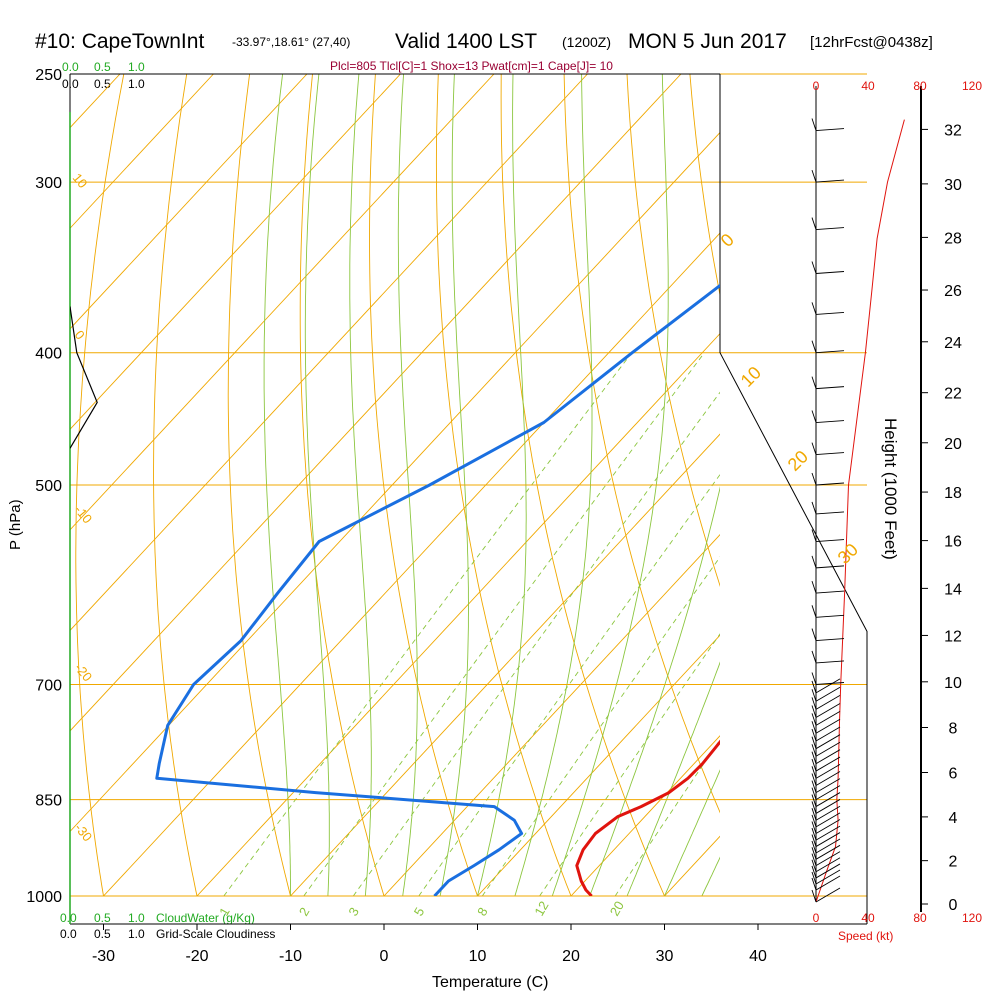 Image resolution: width=1000 pixels, height=1000 pixels. Describe the element at coordinates (80, 180) in the screenshot. I see `dry-adiabat-label-left: 10` at that location.